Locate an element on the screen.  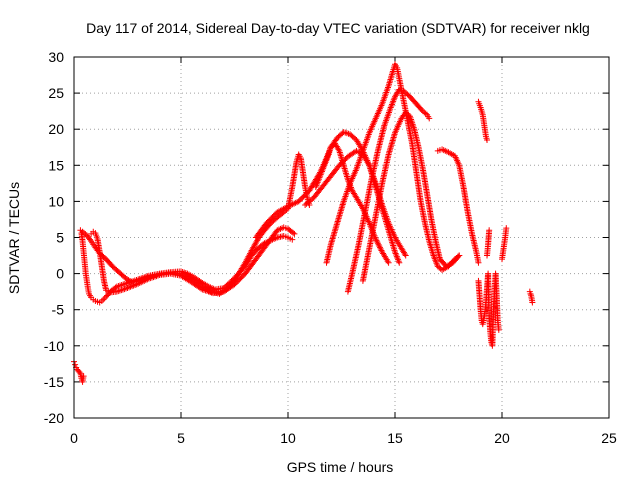
series-pass-e is located at coordinates (355, 203).